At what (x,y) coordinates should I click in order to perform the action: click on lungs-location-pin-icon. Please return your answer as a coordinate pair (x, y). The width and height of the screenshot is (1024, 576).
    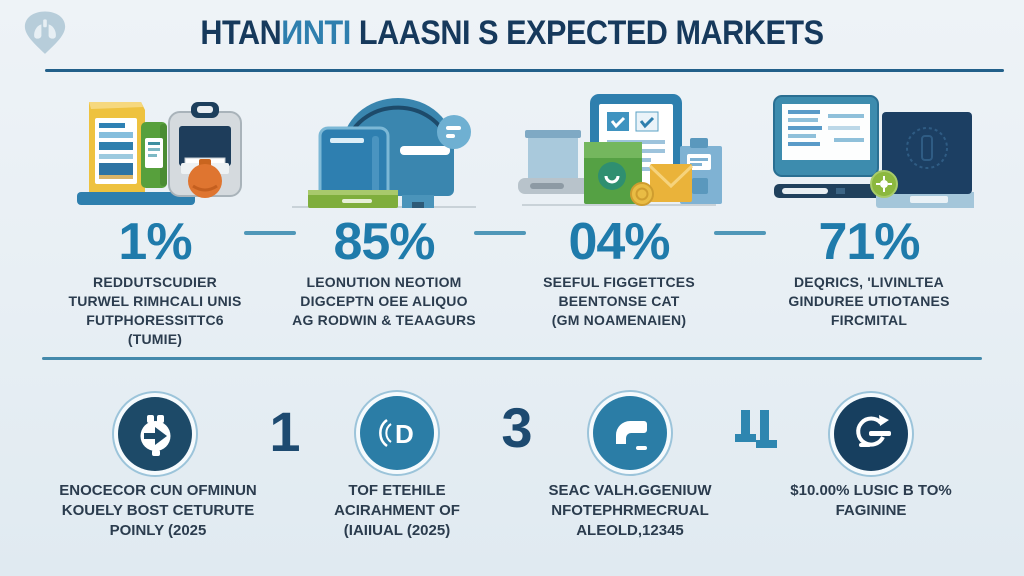
    Looking at the image, I should click on (45, 32).